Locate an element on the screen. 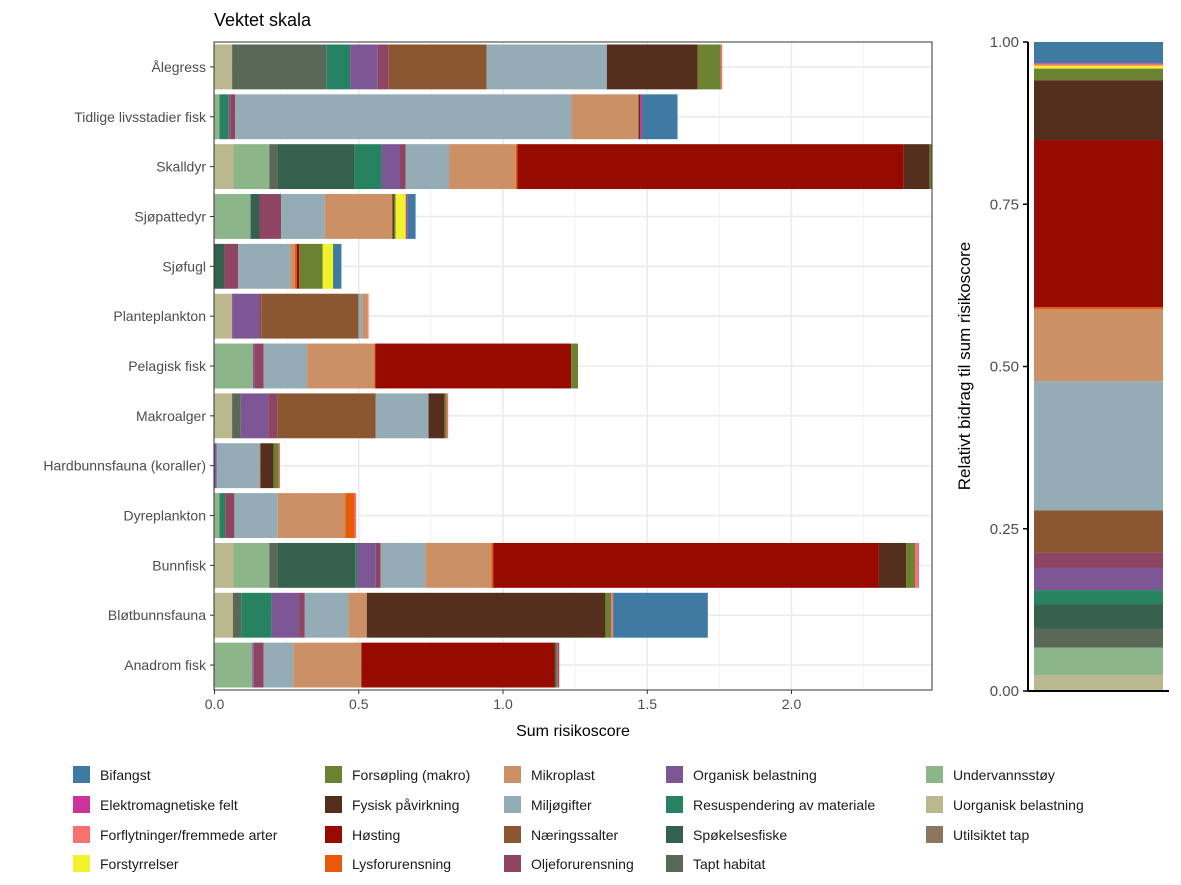  y-tick-label: Anadrom fisk is located at coordinates (165, 665).